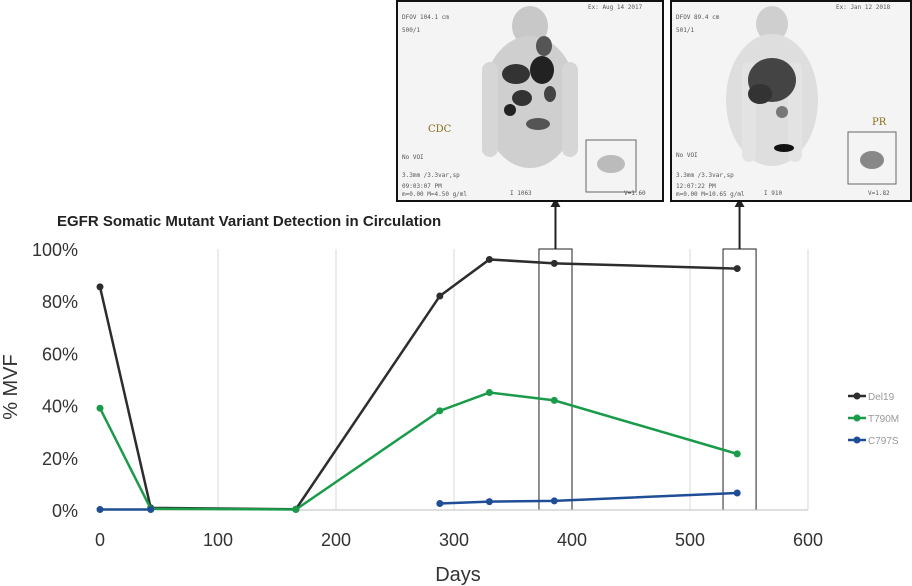 Image resolution: width=912 pixels, height=586 pixels. Describe the element at coordinates (440, 129) in the screenshot. I see `pet-left-tag: CDC` at that location.